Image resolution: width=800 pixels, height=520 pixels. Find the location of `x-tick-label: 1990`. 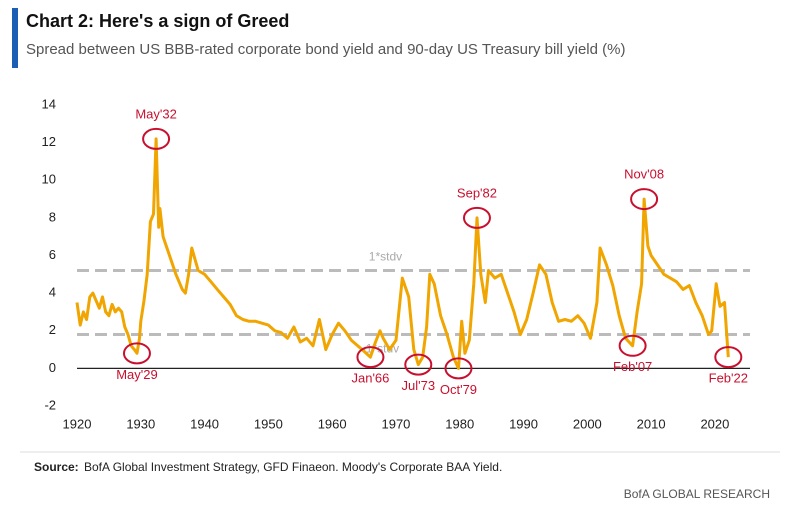

x-tick-label: 1990 is located at coordinates (523, 423).